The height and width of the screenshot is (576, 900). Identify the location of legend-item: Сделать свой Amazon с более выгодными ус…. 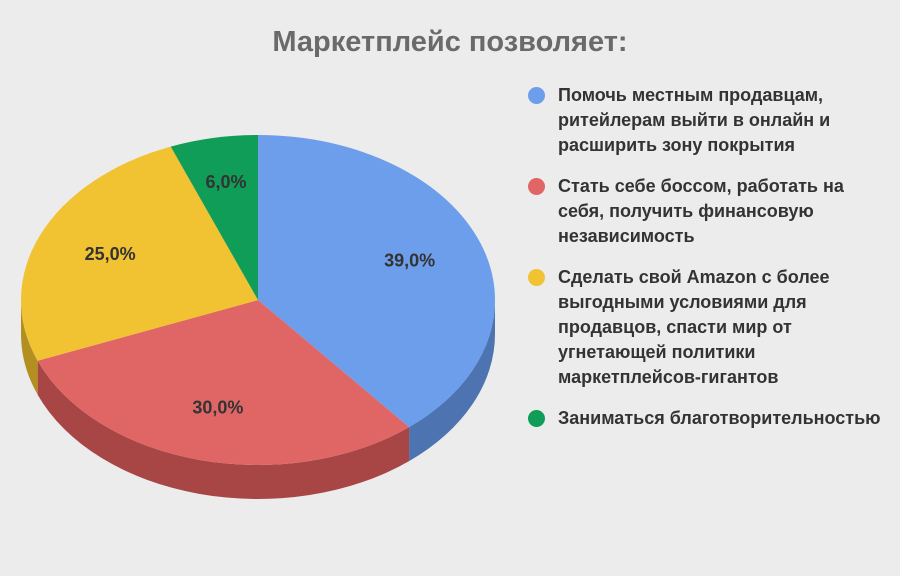
(708, 327).